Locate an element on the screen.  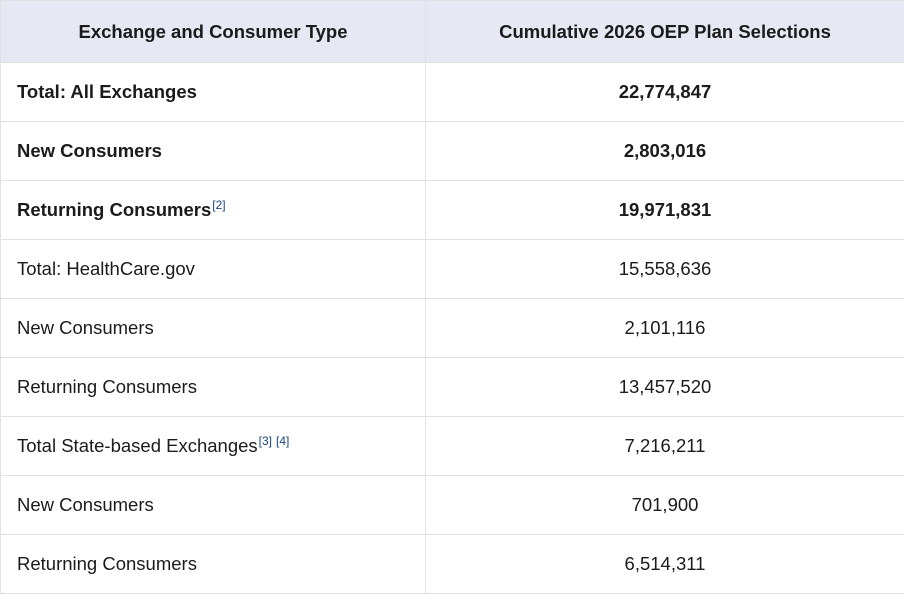
row-label: Returning Consumers[2] is located at coordinates (213, 210).